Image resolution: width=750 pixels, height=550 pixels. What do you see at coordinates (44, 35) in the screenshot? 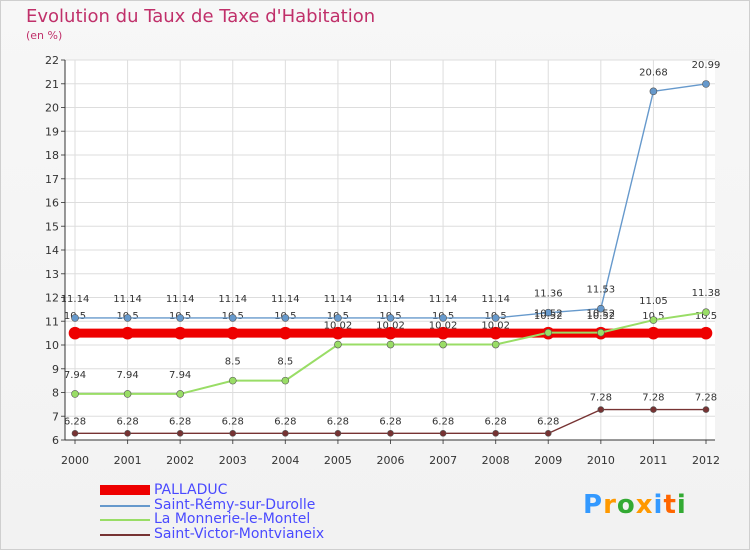
I see `chart-subtitle: (en %)` at bounding box center [44, 35].